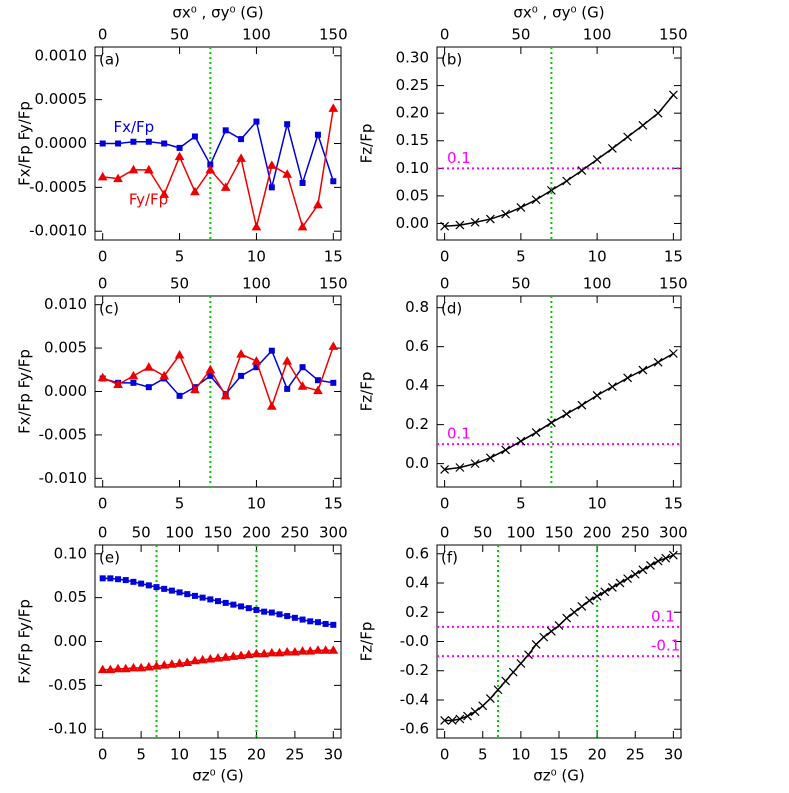  I want to click on x2-tick-label: 300, so click(333, 533).